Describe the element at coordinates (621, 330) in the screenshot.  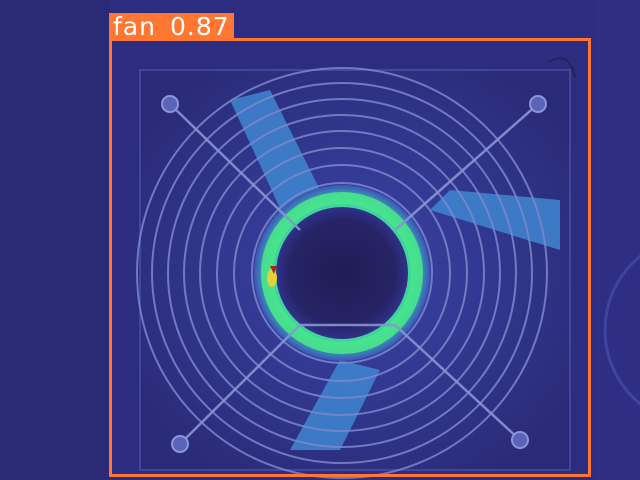
I see `adjacent-fan-edge` at that location.